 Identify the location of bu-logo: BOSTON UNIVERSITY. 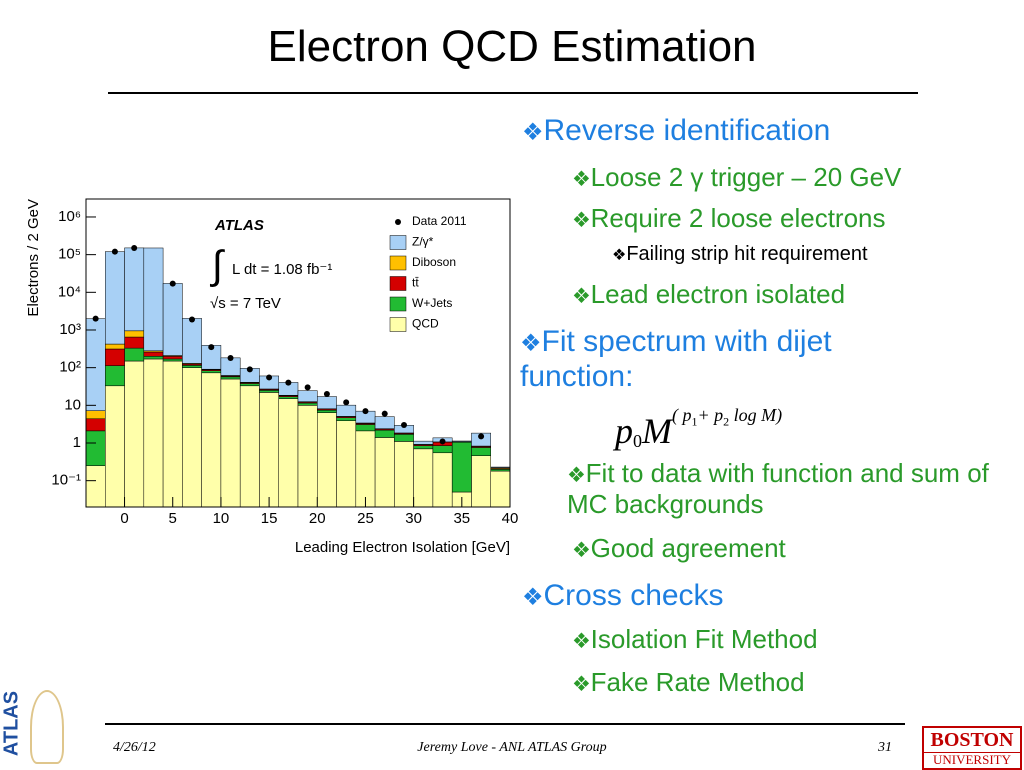
(972, 748).